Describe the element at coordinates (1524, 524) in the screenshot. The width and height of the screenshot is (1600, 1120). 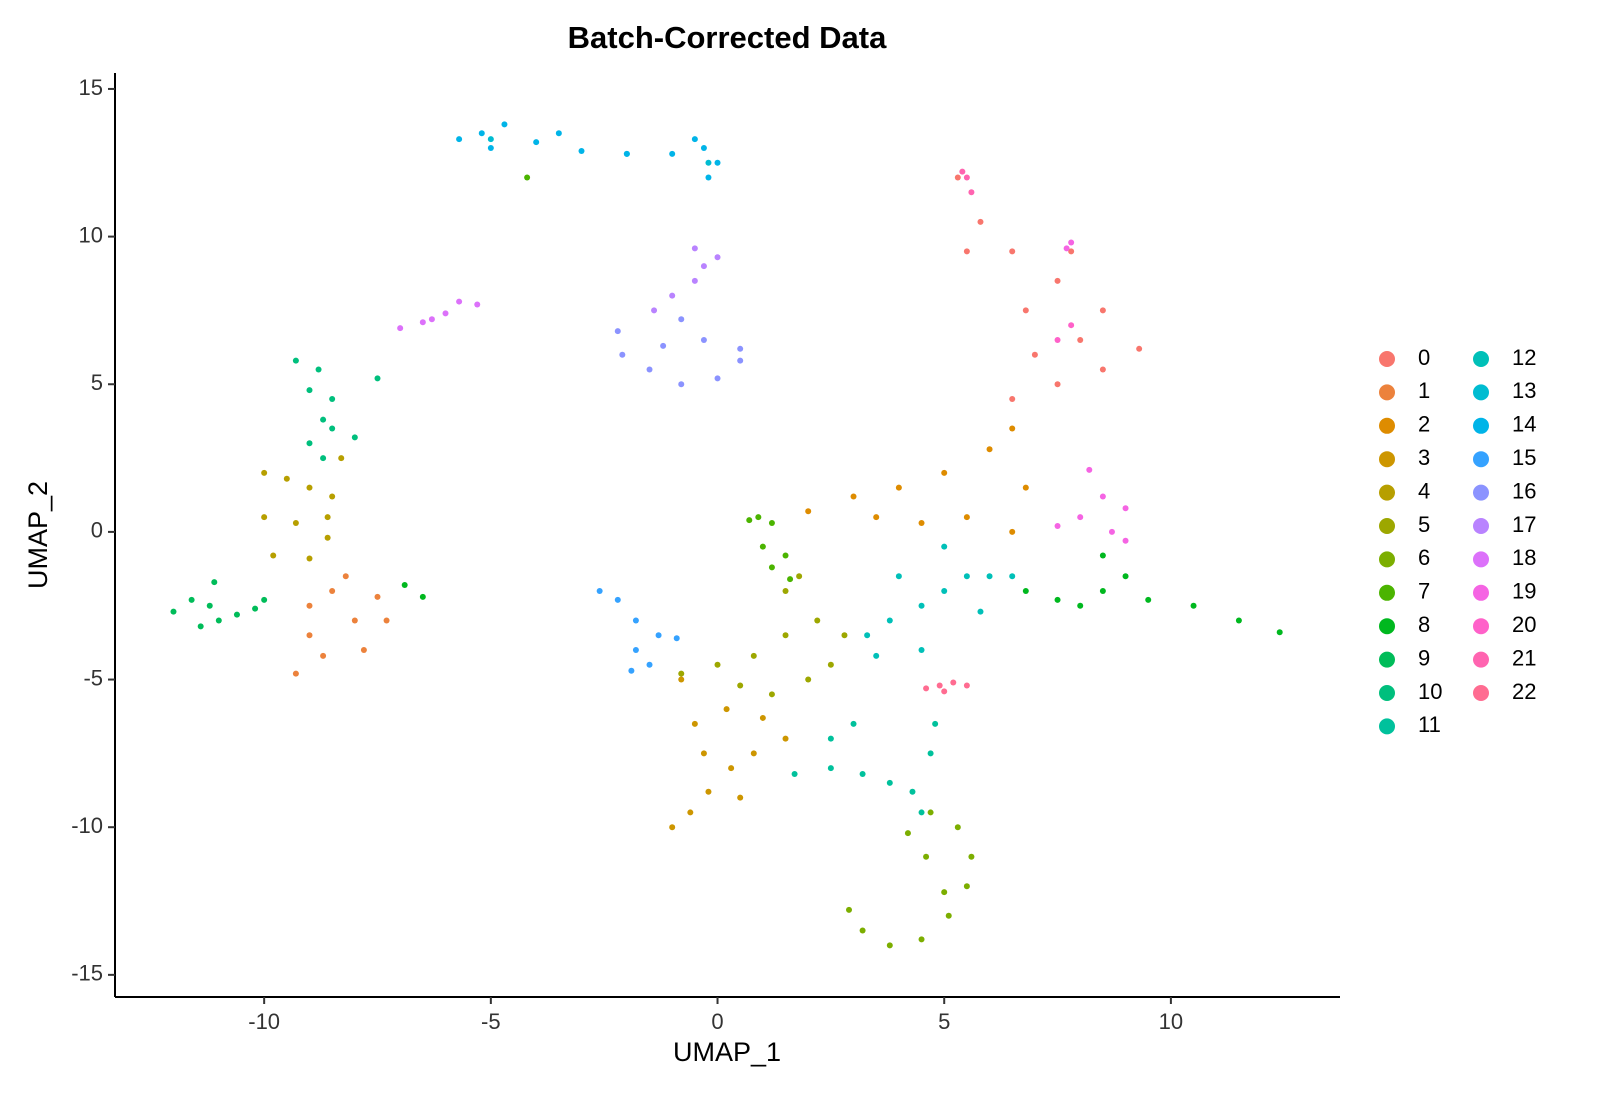
I see `legend-label: 17` at that location.